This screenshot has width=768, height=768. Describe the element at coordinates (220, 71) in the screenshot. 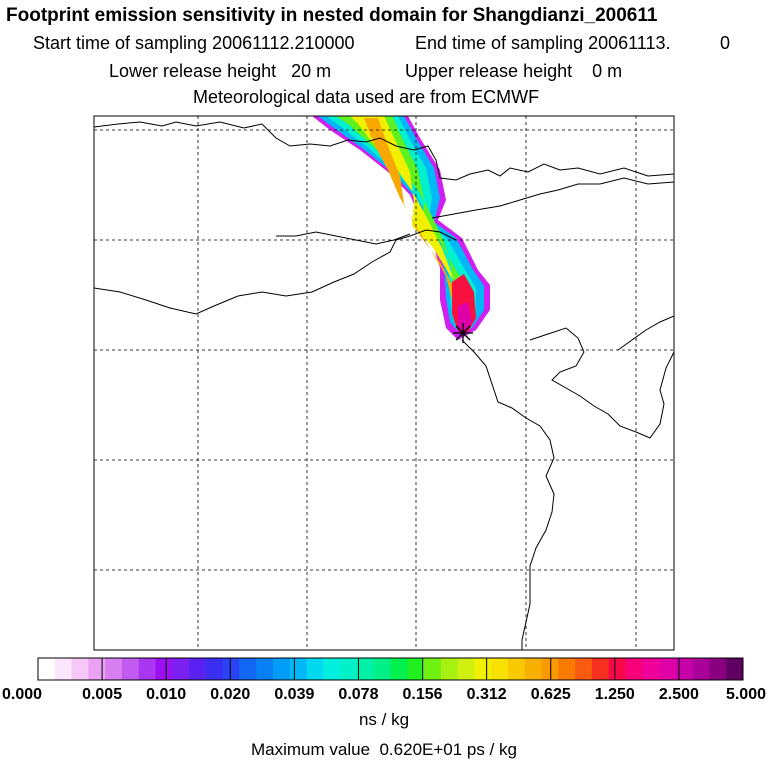

I see `lower-release-label: Lower release height 20 m` at that location.